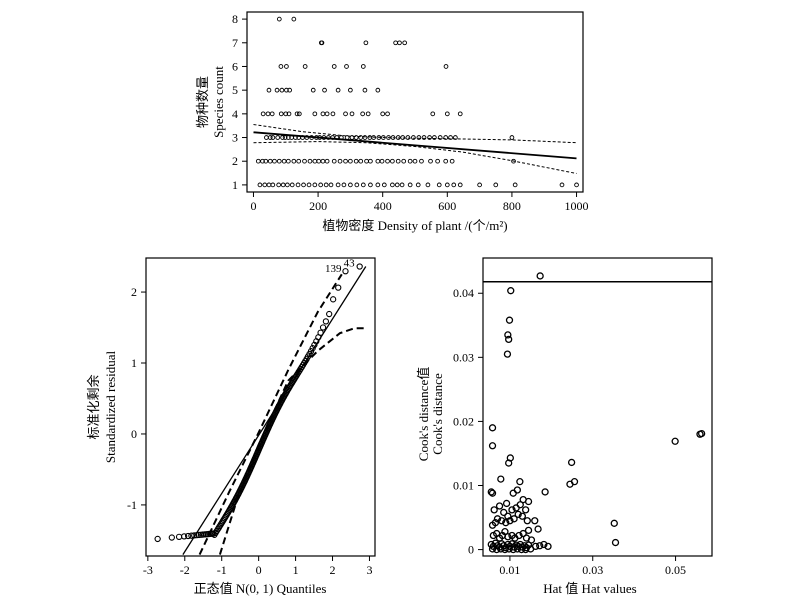  What do you see at coordinates (509, 570) in the screenshot?
I see `x-tick-label: 0.01` at bounding box center [509, 570].